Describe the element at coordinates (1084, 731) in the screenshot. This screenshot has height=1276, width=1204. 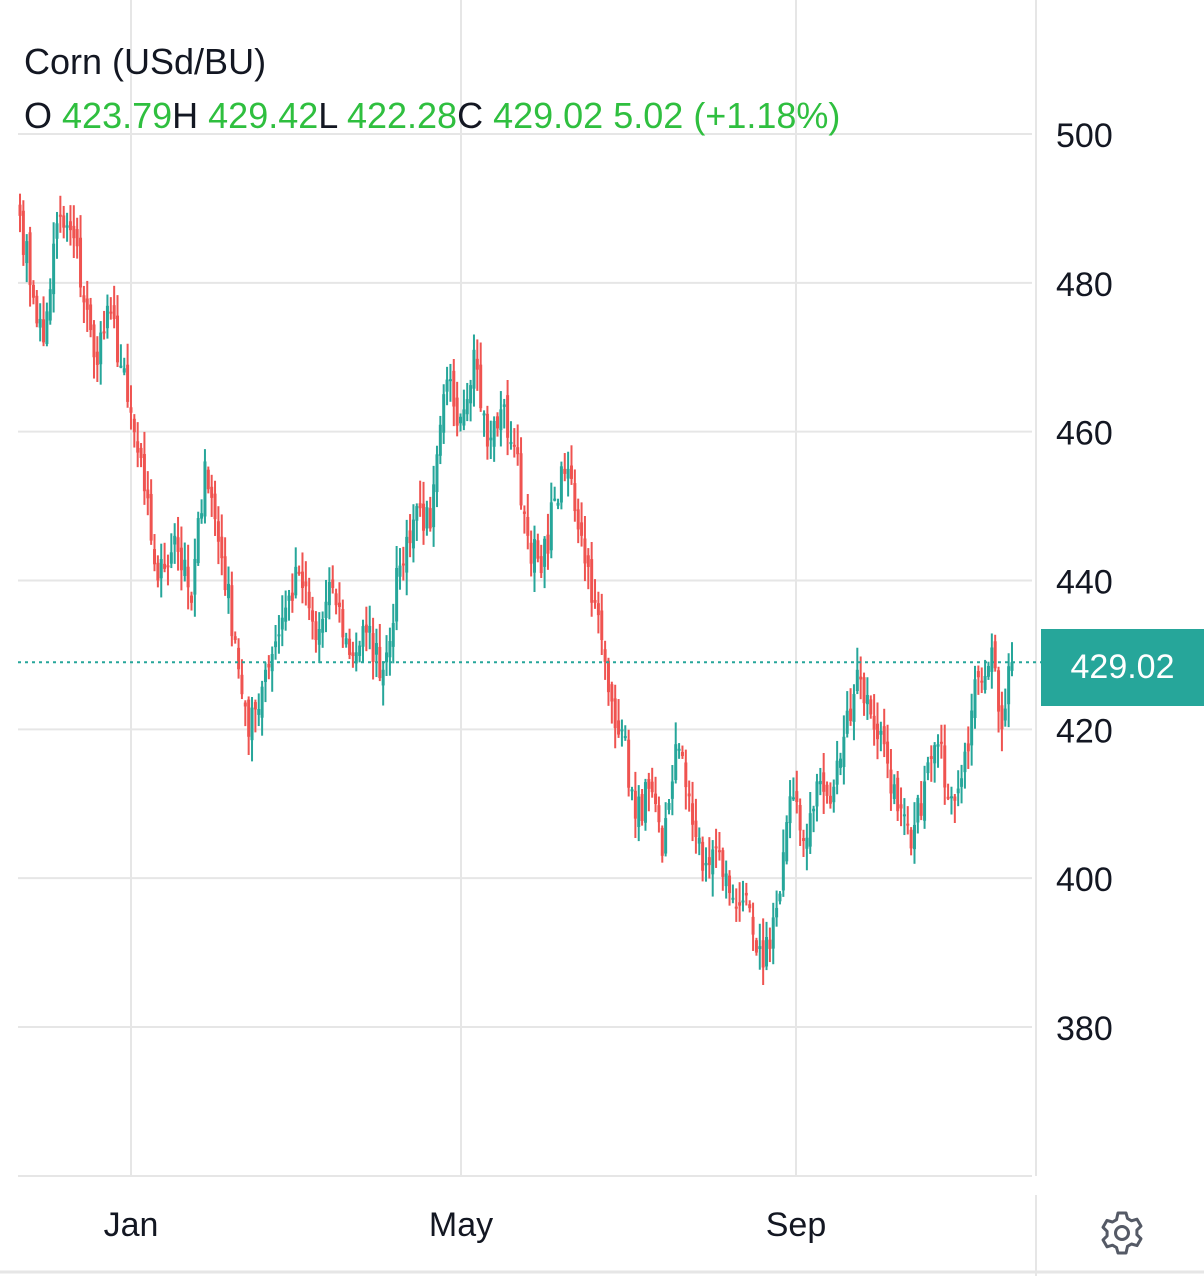
I see `y-tick-label: 420` at that location.